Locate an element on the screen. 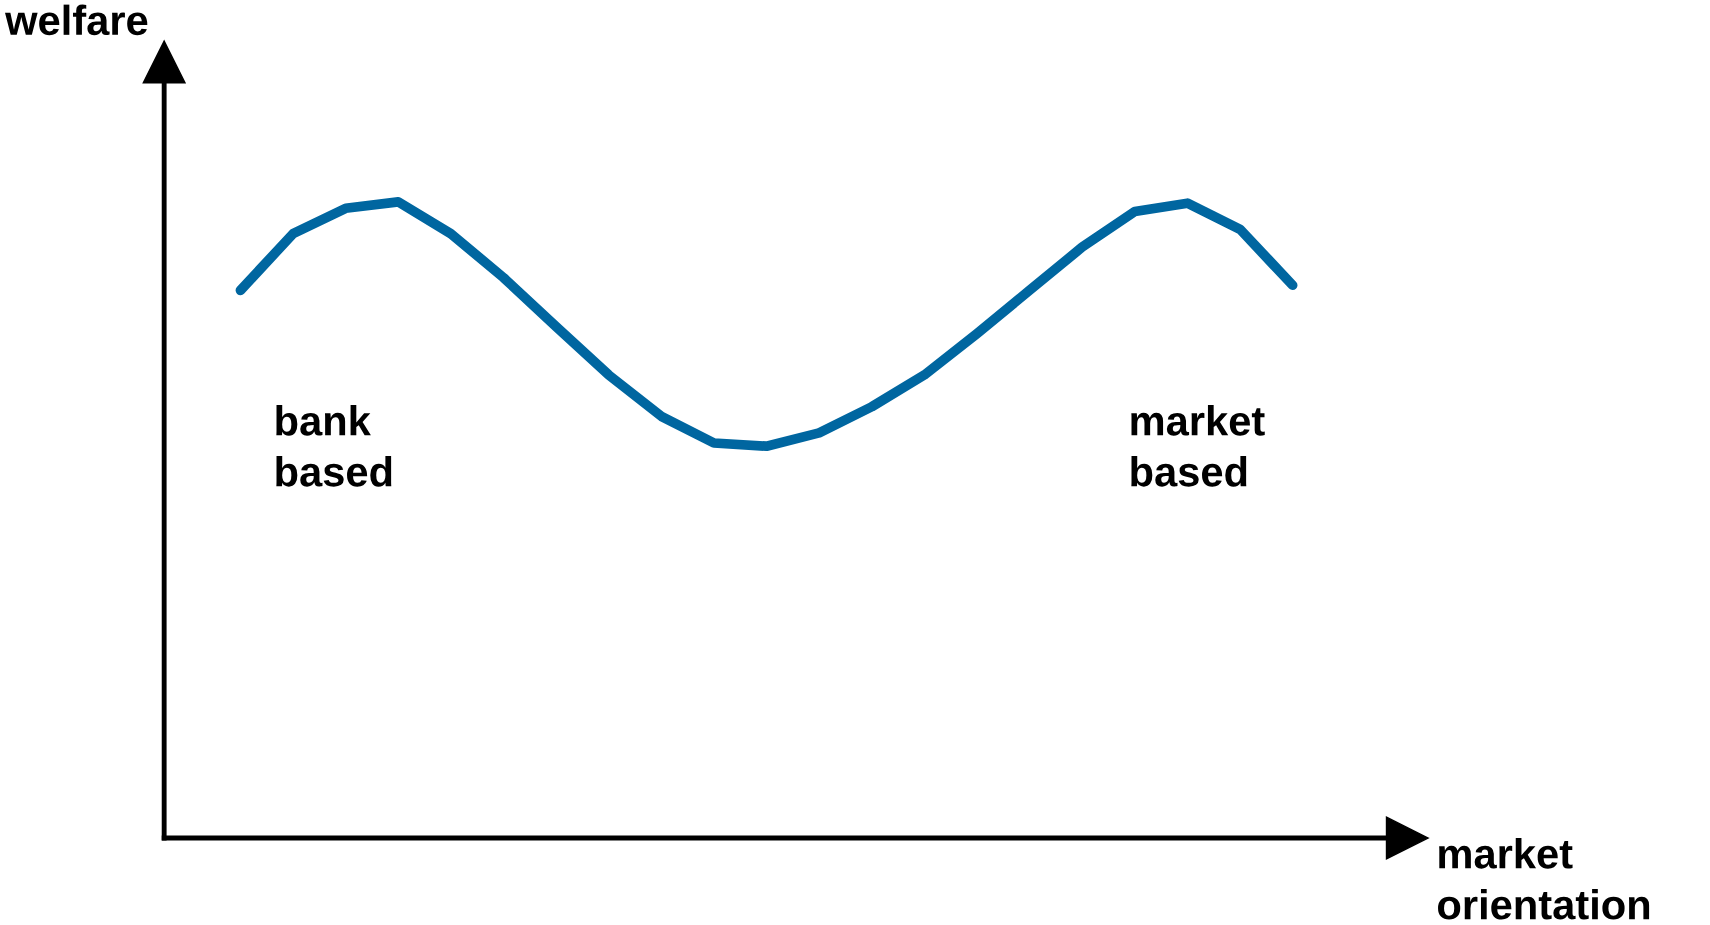 The image size is (1710, 925). x-axis-title: market orientation is located at coordinates (1544, 879).